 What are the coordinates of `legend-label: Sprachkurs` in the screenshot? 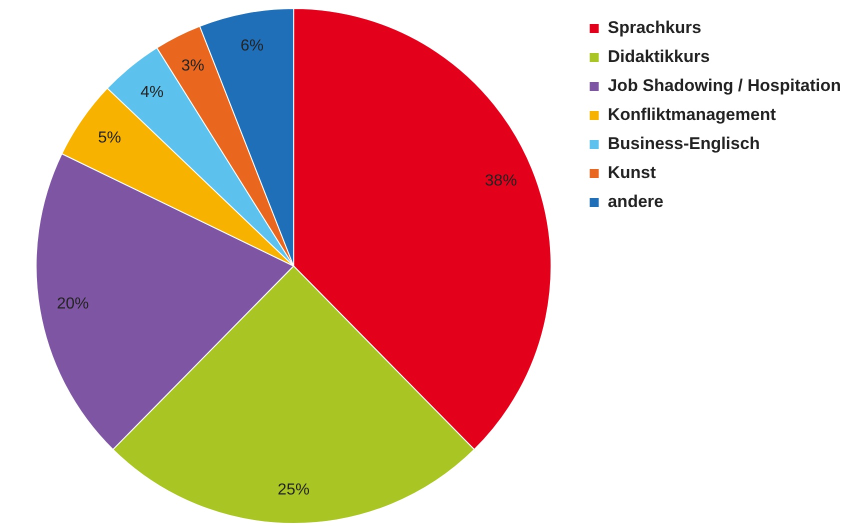 It's located at (655, 28).